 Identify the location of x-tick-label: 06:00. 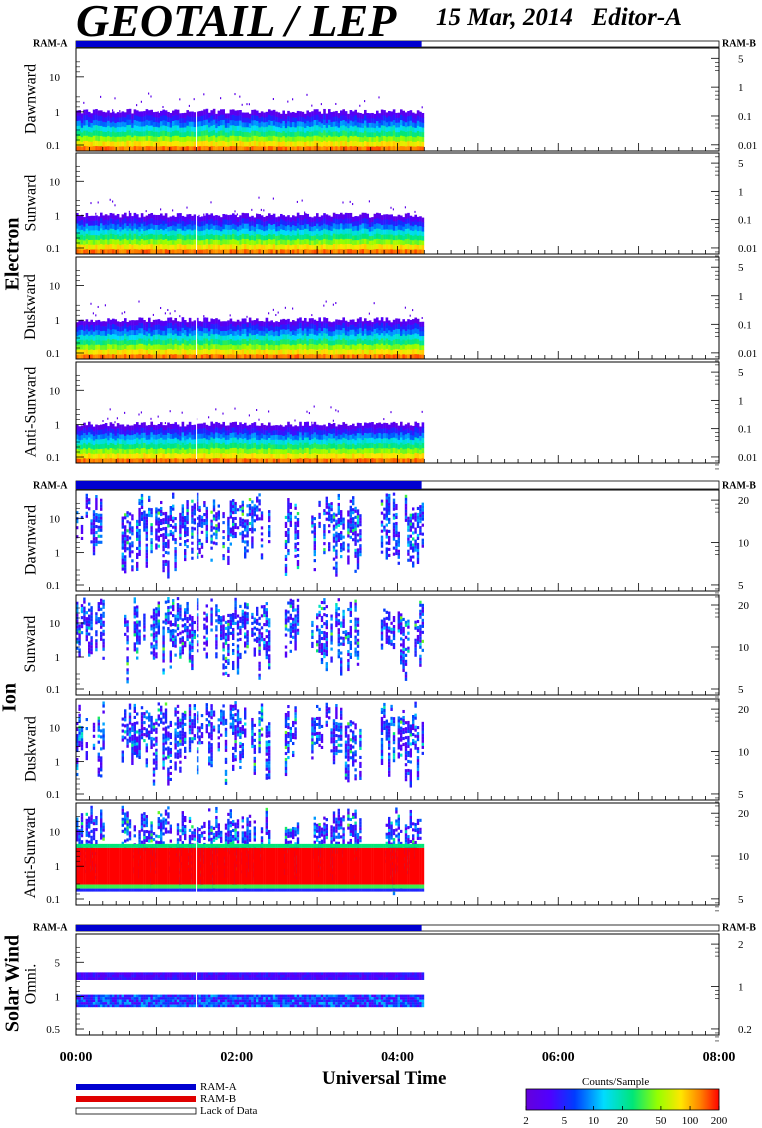
(558, 1057).